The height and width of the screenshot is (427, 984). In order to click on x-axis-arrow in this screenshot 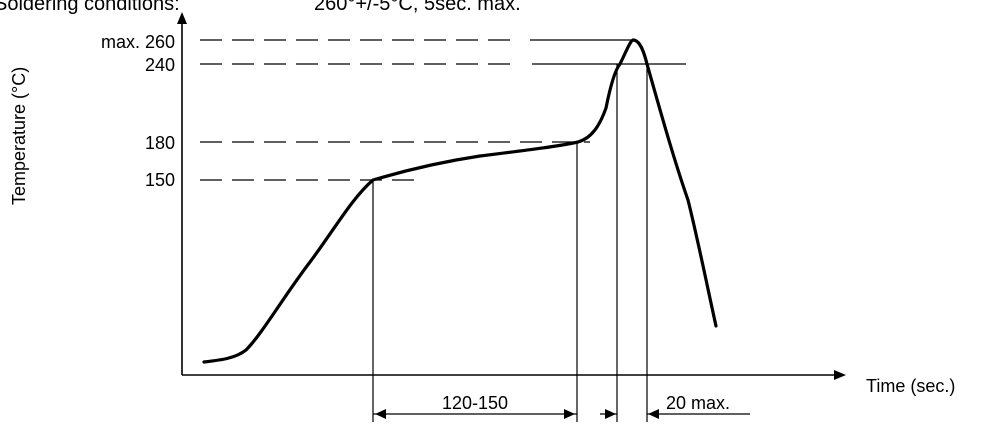, I will do `click(840, 375)`.